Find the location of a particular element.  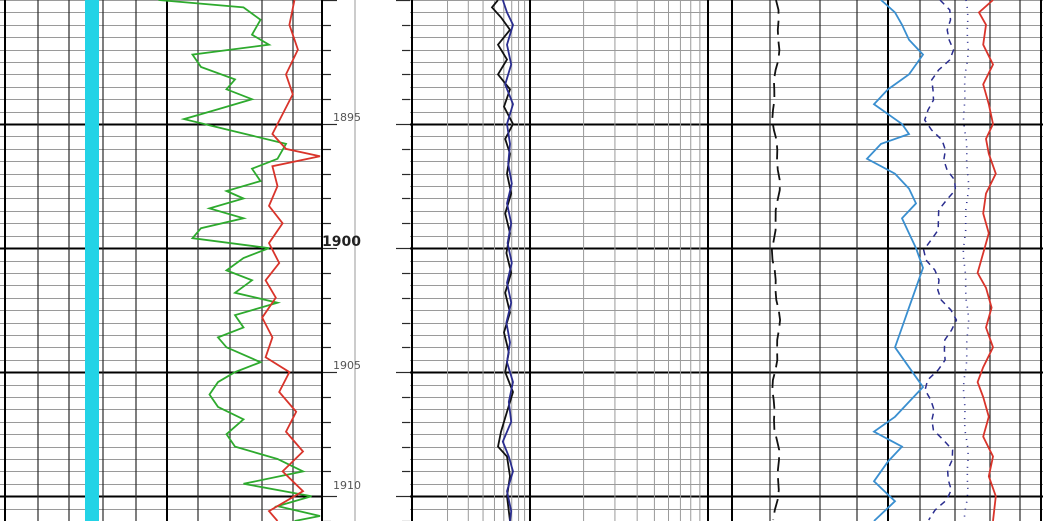

depth-label-1900: 1900 is located at coordinates (341, 242).